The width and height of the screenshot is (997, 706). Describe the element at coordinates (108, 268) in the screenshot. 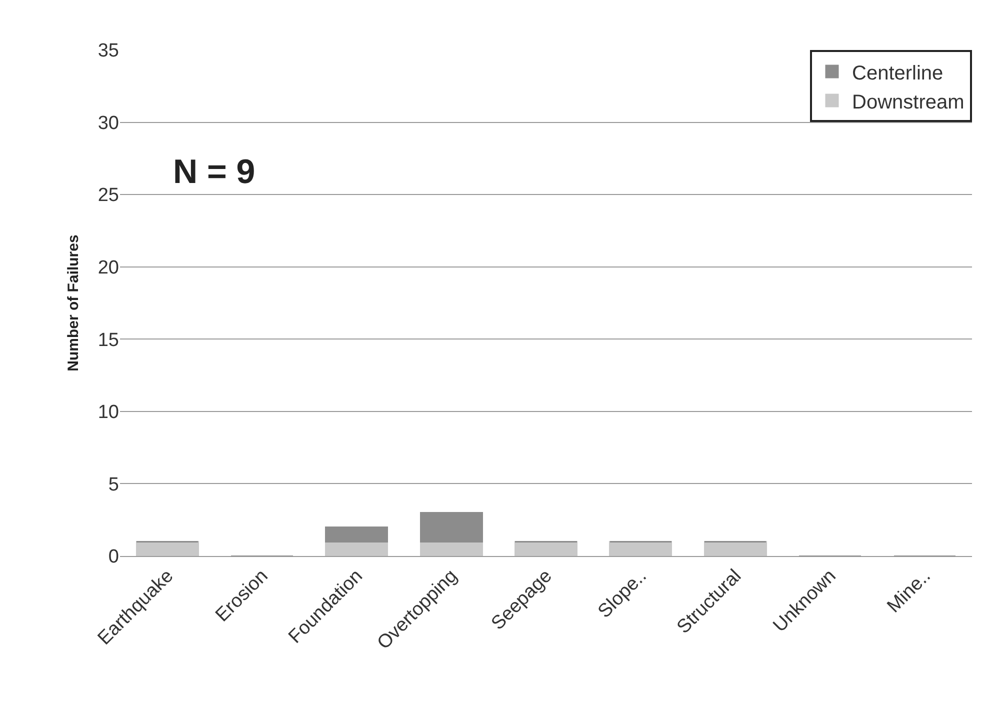

I see `y-tick-label: 20` at that location.